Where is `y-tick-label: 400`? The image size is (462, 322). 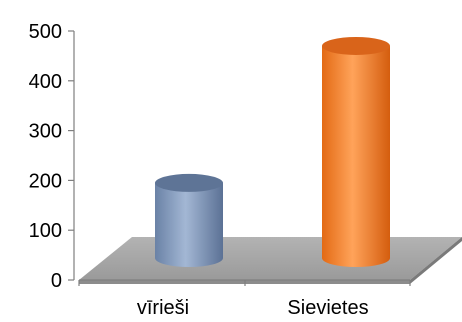 y-tick-label: 400 is located at coordinates (45, 82).